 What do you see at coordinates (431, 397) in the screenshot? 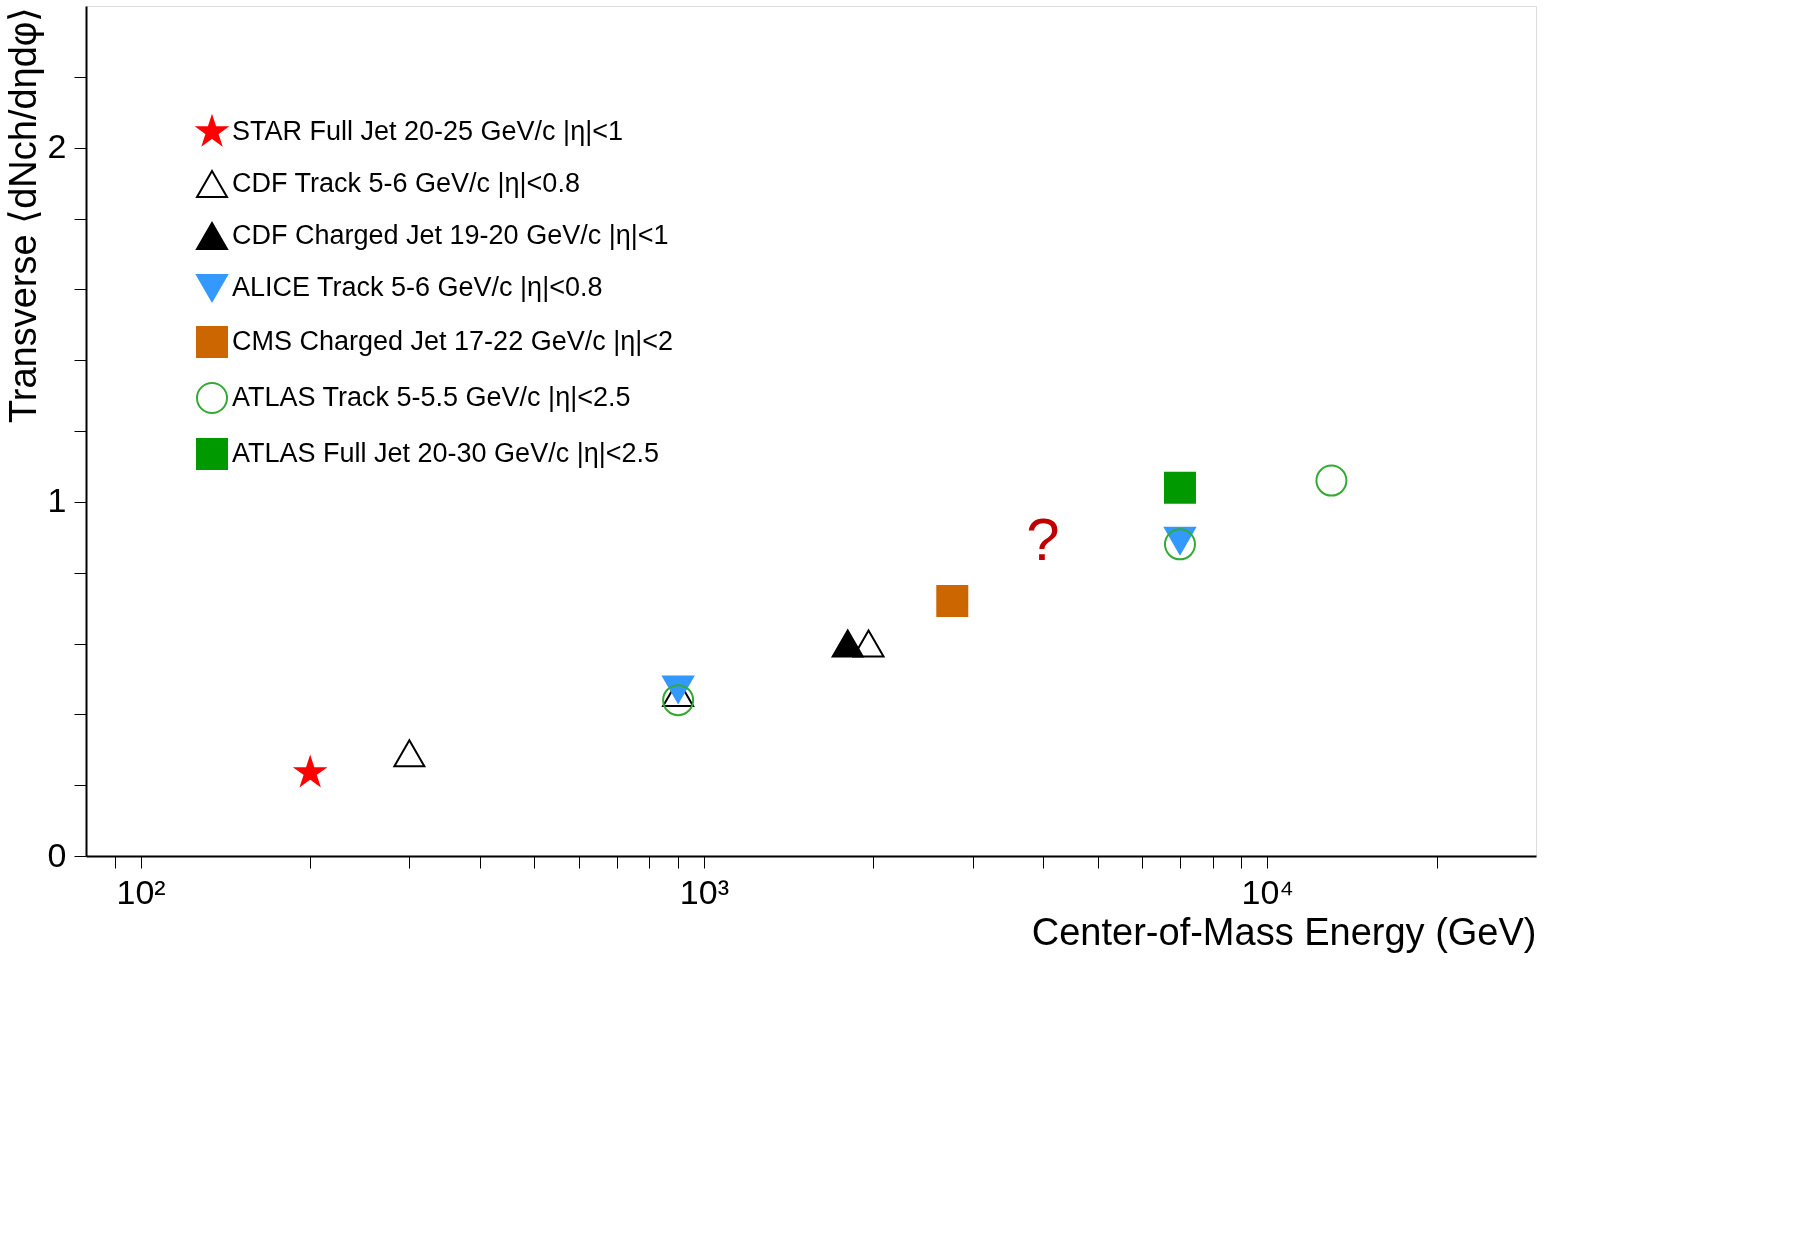
I see `legend-label: ATLAS Track 5-5.5 GeV/c |η|<2.5` at bounding box center [431, 397].